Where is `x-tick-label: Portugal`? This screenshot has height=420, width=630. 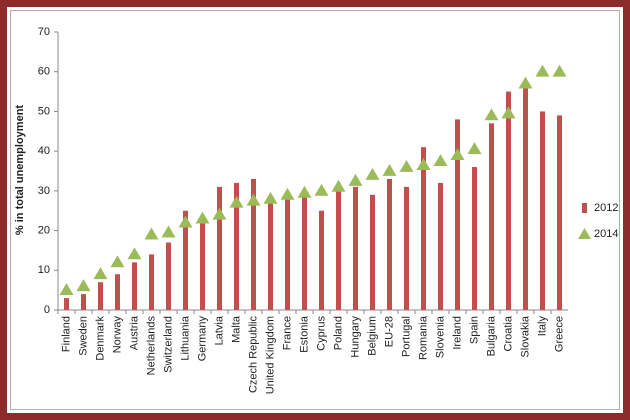
x-tick-label: Portugal is located at coordinates (406, 336).